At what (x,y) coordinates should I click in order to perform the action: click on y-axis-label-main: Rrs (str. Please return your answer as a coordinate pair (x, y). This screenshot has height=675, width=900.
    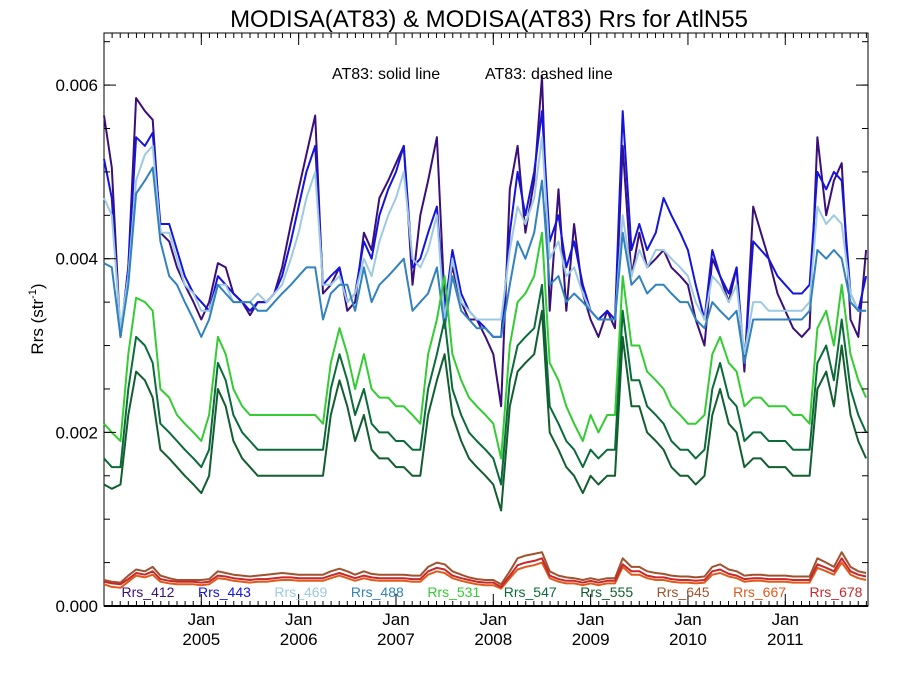
    Looking at the image, I should click on (37, 327).